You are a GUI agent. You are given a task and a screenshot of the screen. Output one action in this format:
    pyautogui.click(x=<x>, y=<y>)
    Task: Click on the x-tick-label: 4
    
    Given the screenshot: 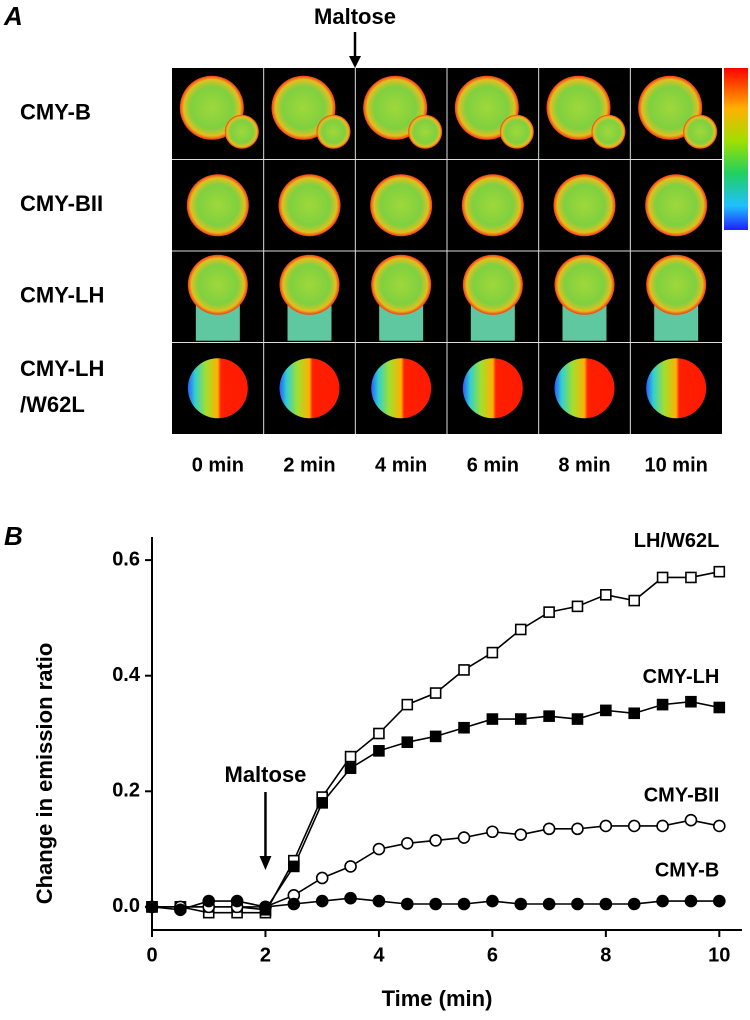 What is the action you would take?
    pyautogui.click(x=379, y=955)
    